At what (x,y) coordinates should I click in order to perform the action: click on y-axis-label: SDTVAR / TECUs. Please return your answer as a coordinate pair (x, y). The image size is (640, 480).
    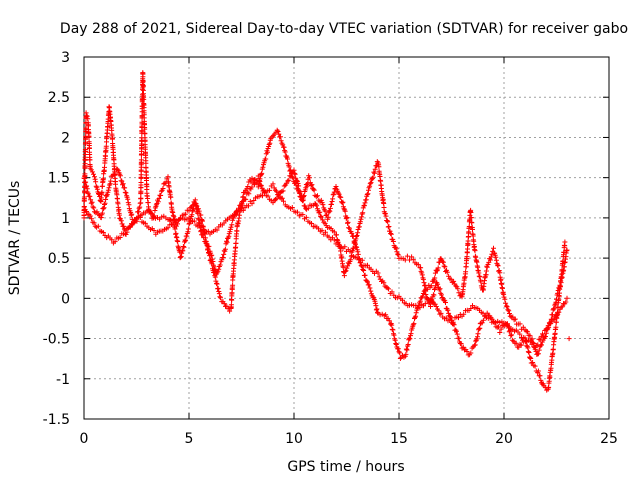
    Looking at the image, I should click on (15, 238).